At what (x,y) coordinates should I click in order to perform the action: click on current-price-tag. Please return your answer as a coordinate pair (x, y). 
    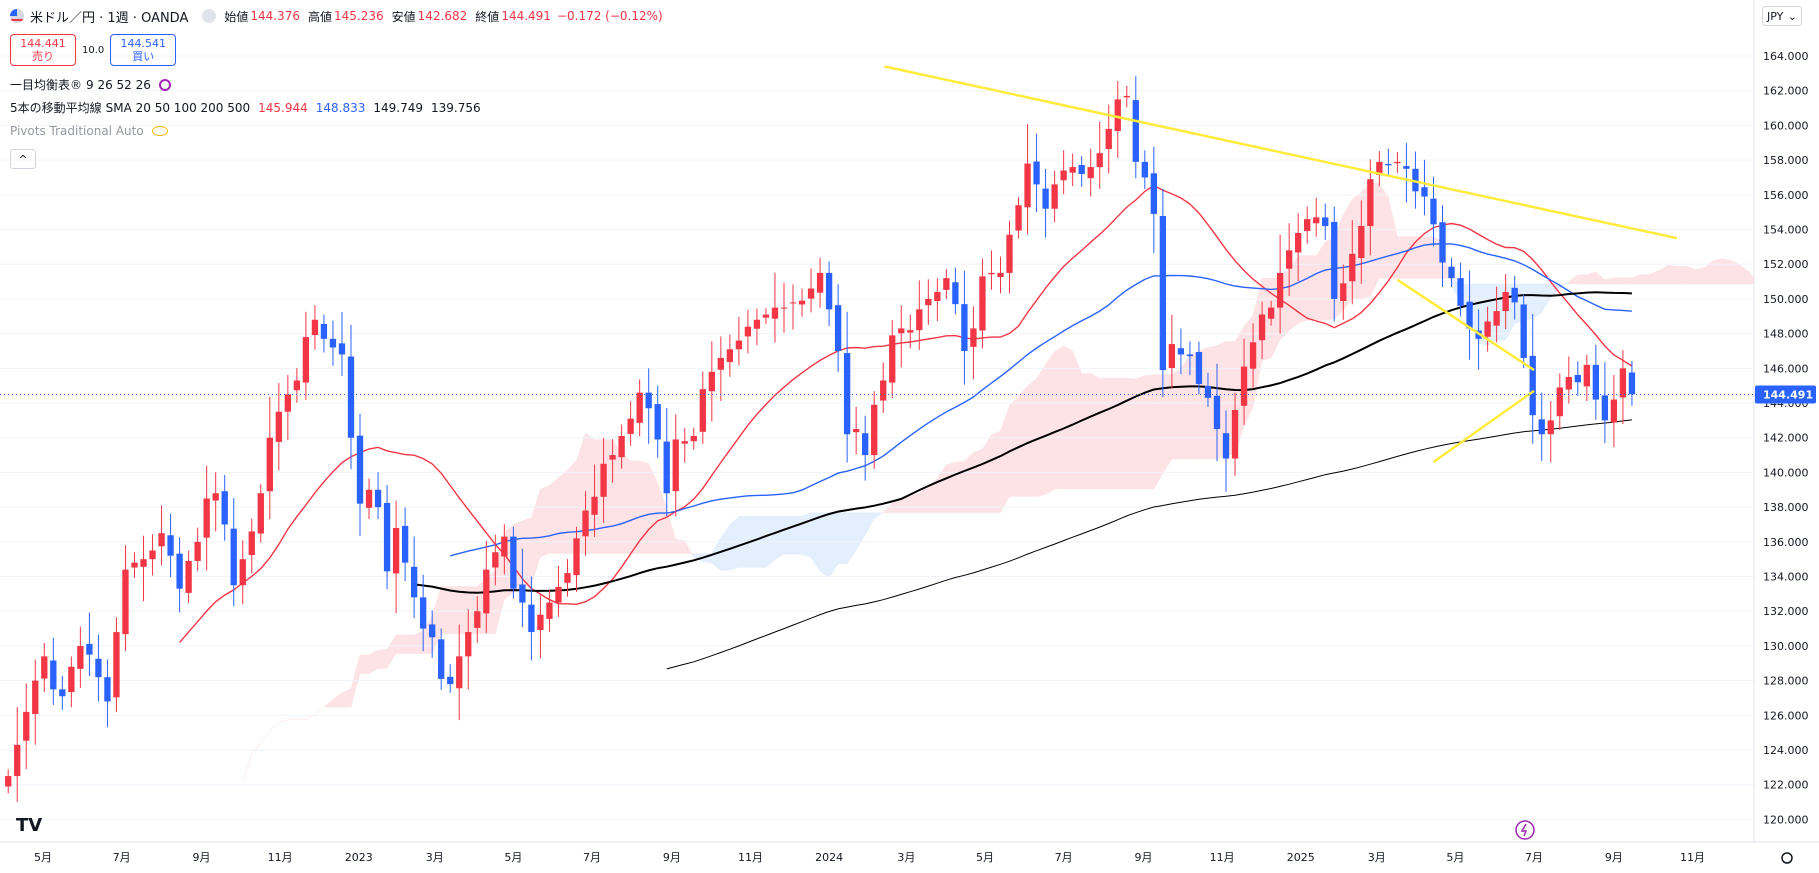
    Looking at the image, I should click on (1785, 394).